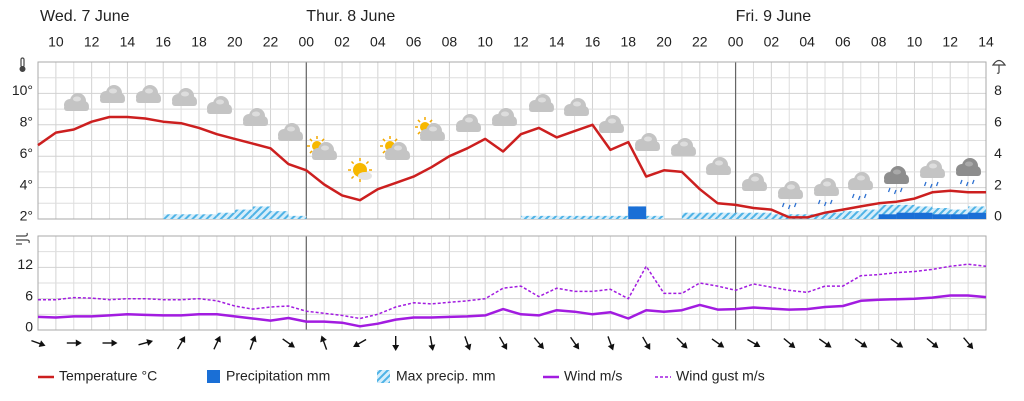 The width and height of the screenshot is (1024, 401). I want to click on x-tick-label: 18, so click(628, 42).